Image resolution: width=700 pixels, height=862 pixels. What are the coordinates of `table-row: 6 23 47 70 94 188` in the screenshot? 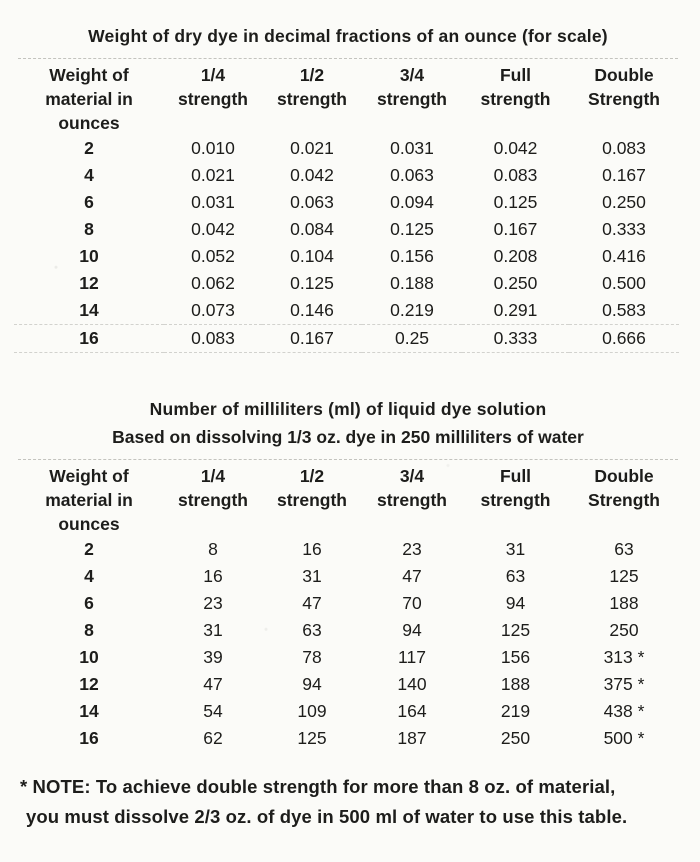 It's located at (348, 603).